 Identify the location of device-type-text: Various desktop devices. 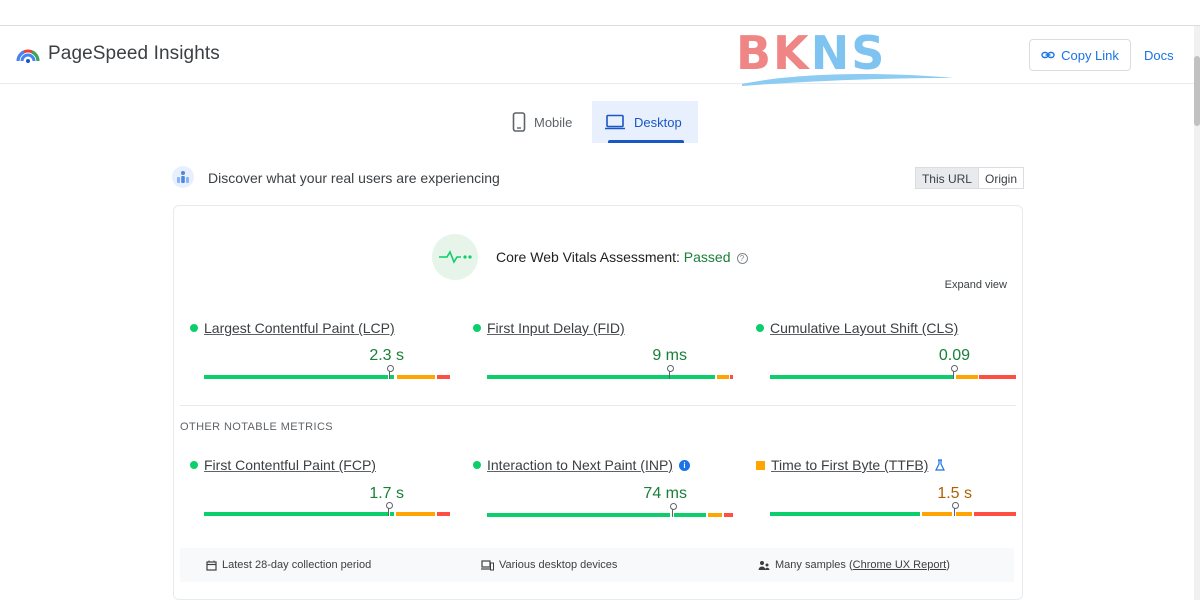
(558, 565).